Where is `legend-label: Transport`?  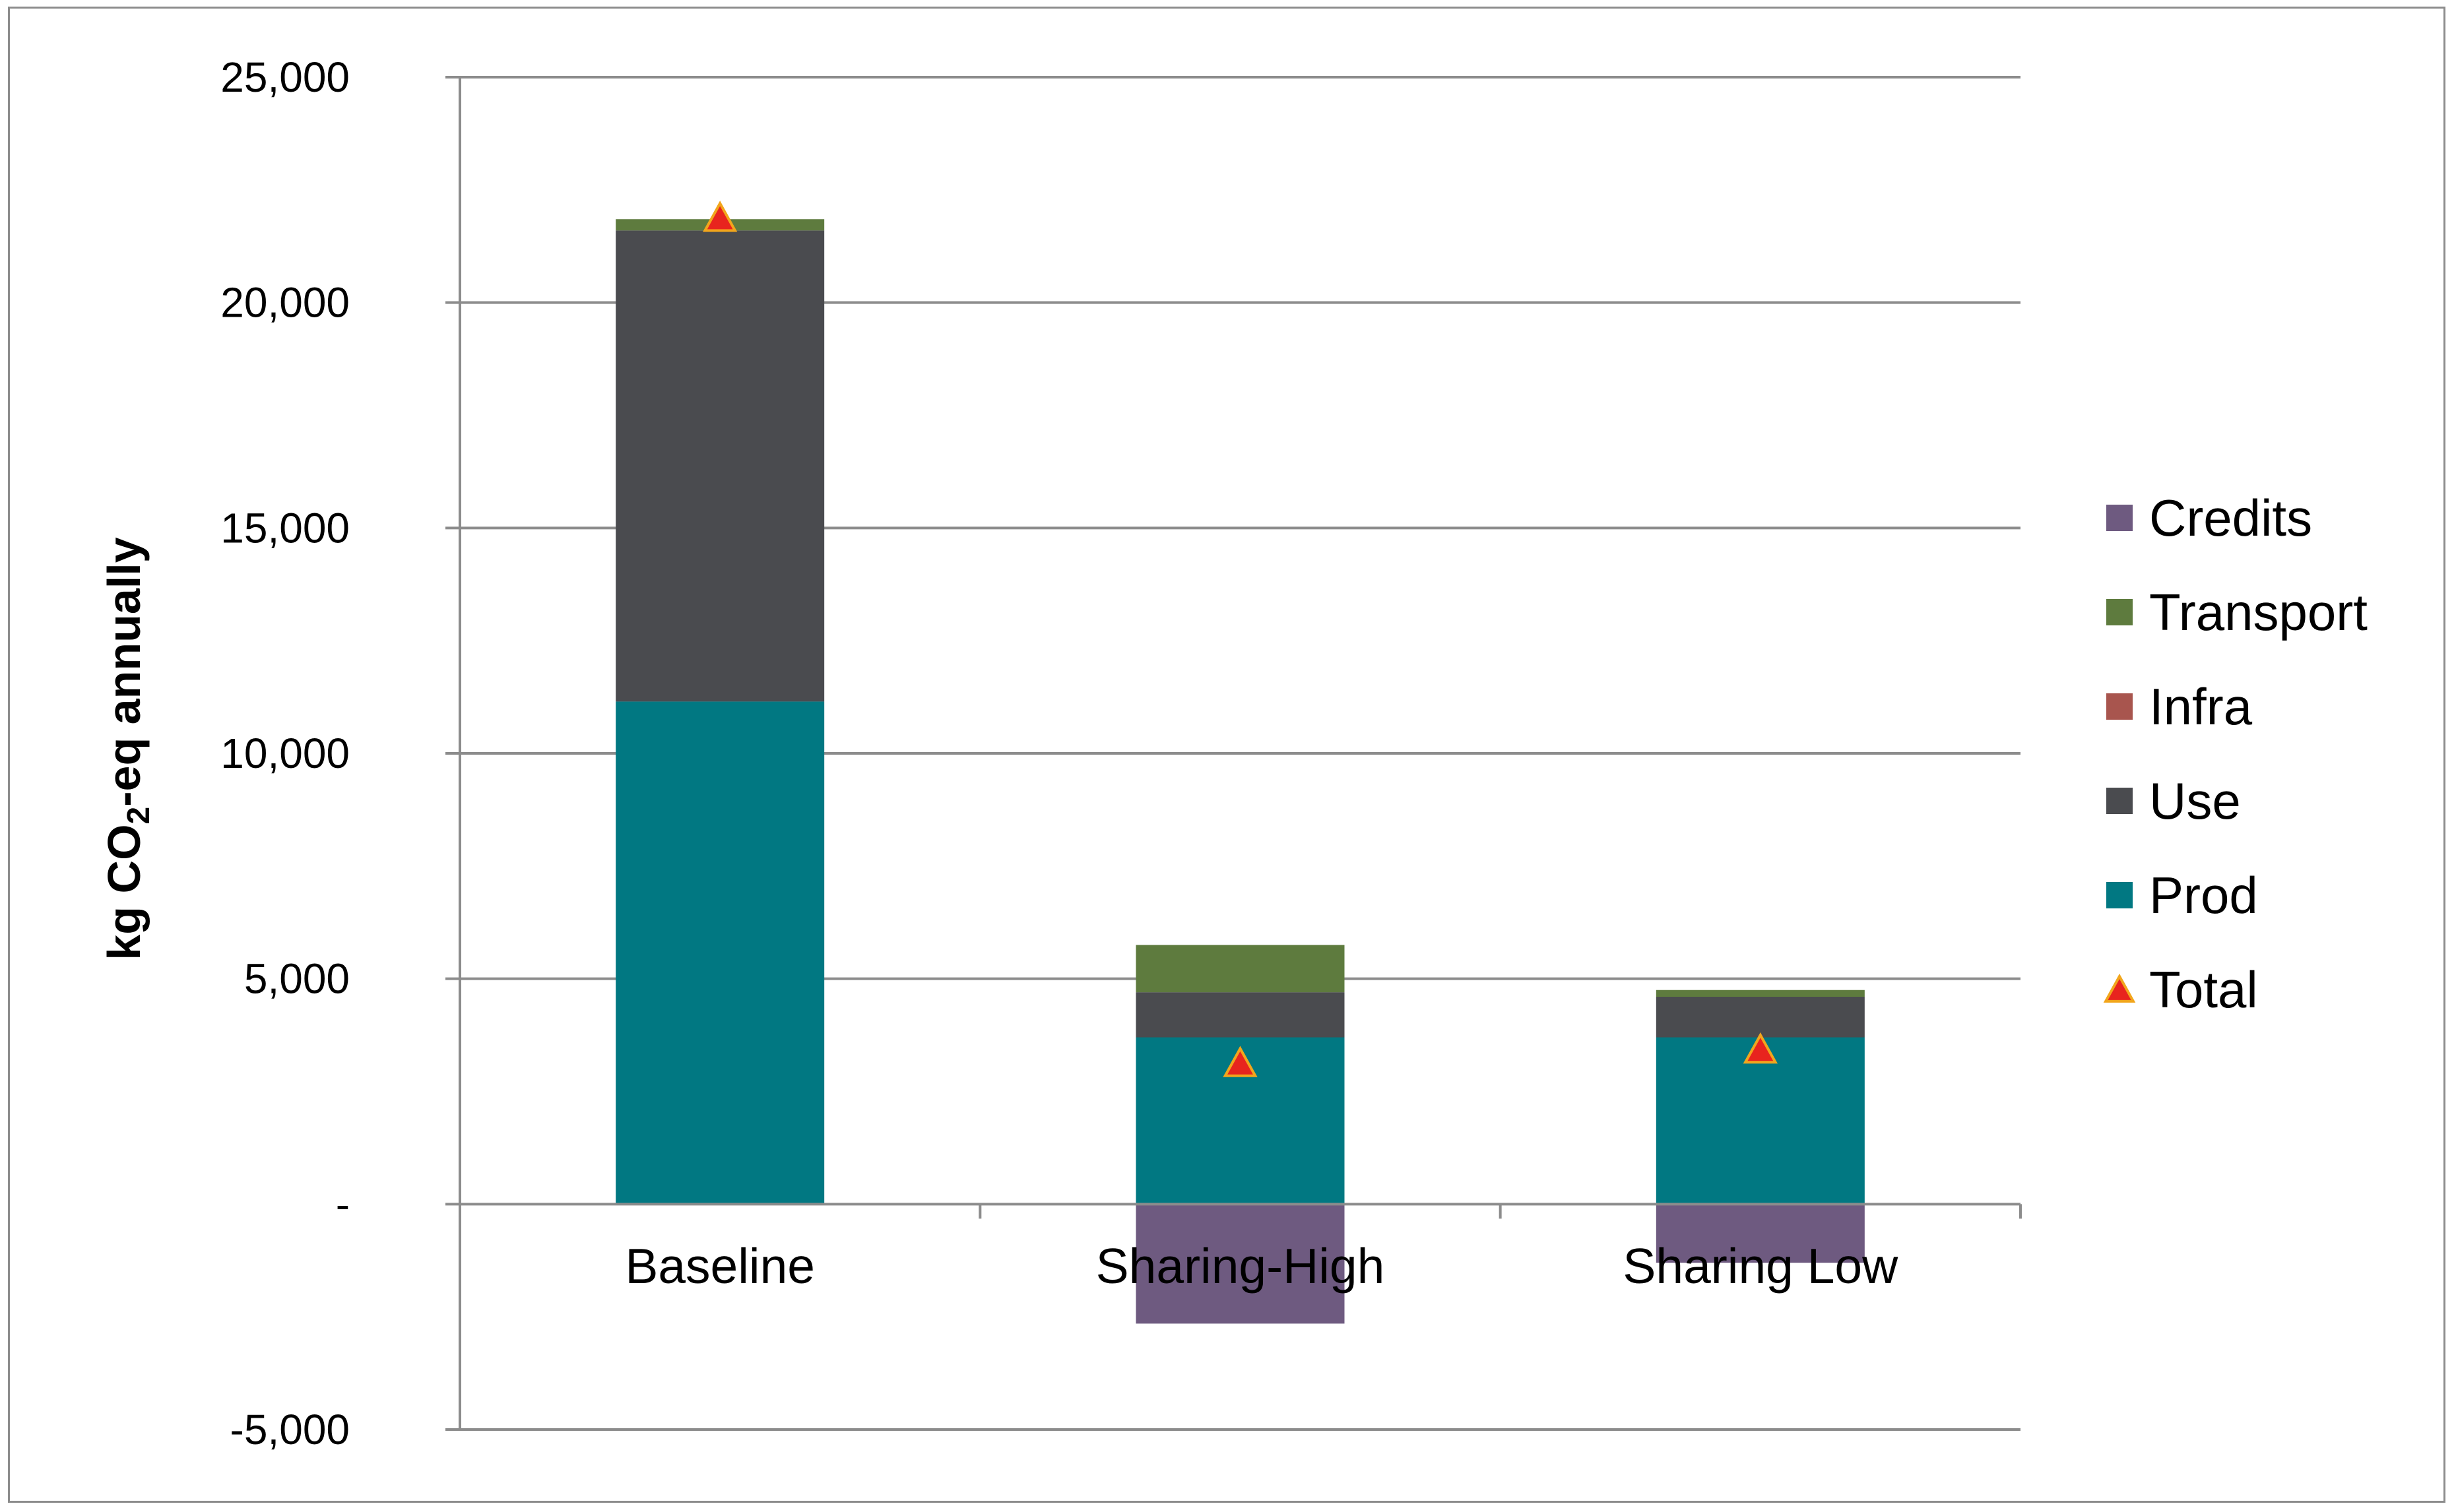
legend-label: Transport is located at coordinates (2258, 612).